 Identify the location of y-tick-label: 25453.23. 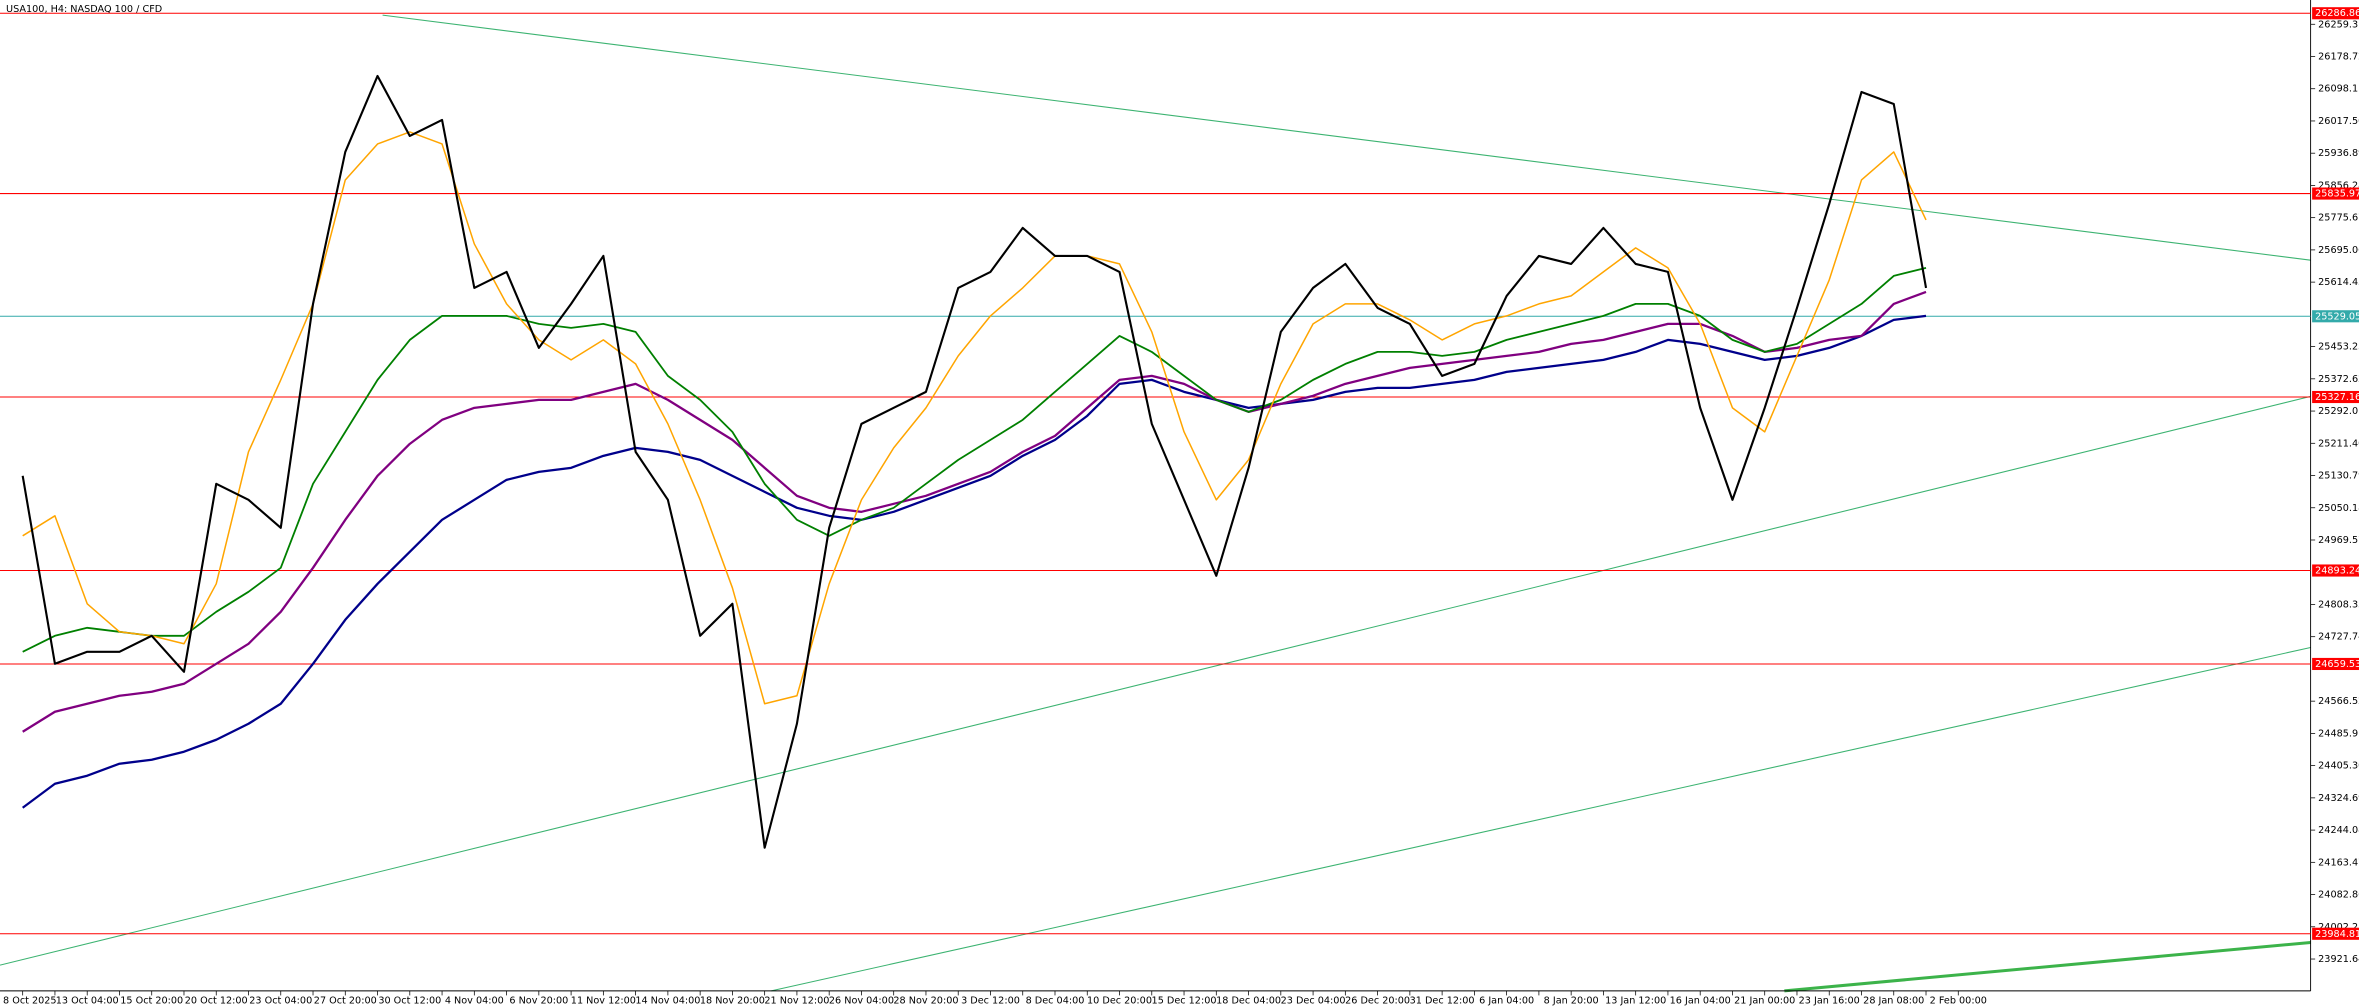
(2338, 347).